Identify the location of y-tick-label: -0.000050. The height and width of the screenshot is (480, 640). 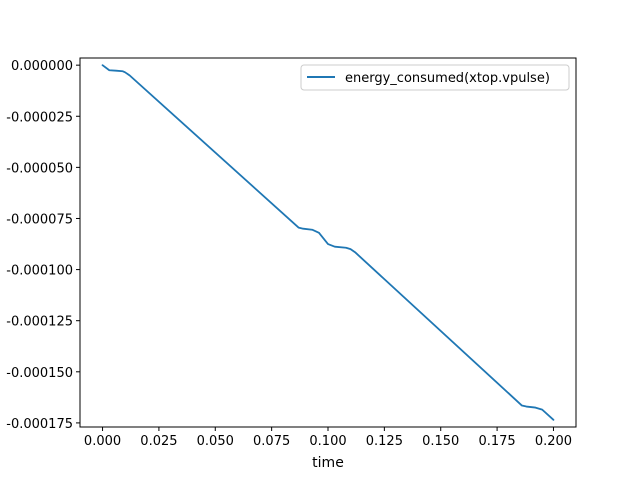
(39, 168).